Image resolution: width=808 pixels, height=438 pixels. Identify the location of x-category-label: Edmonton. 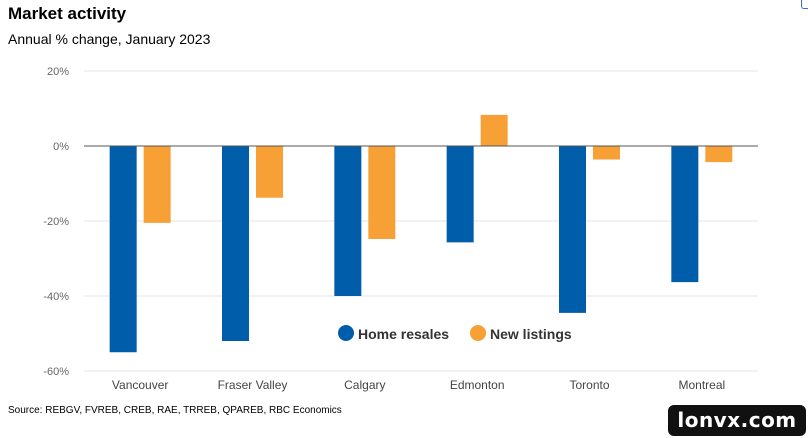
(477, 385).